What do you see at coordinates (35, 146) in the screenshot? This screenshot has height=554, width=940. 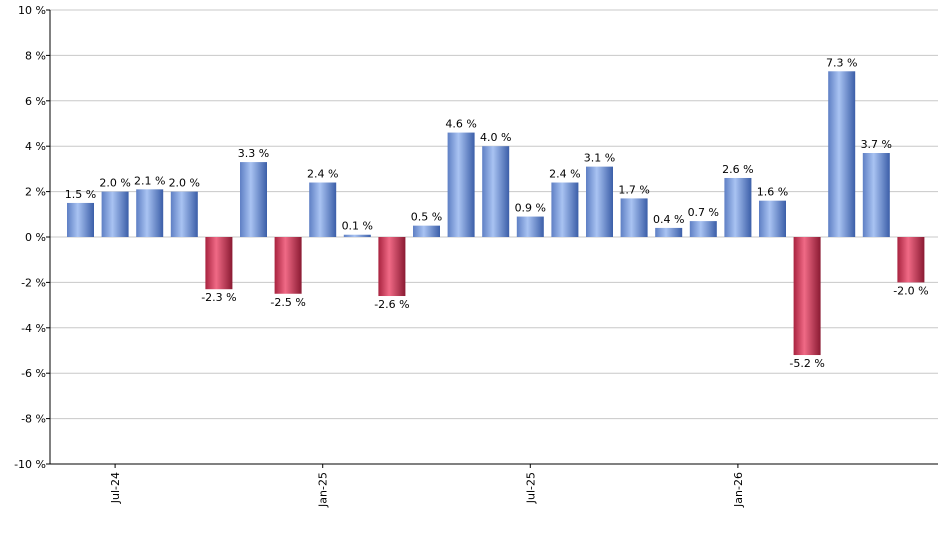 I see `y-tick-label: 4 %` at bounding box center [35, 146].